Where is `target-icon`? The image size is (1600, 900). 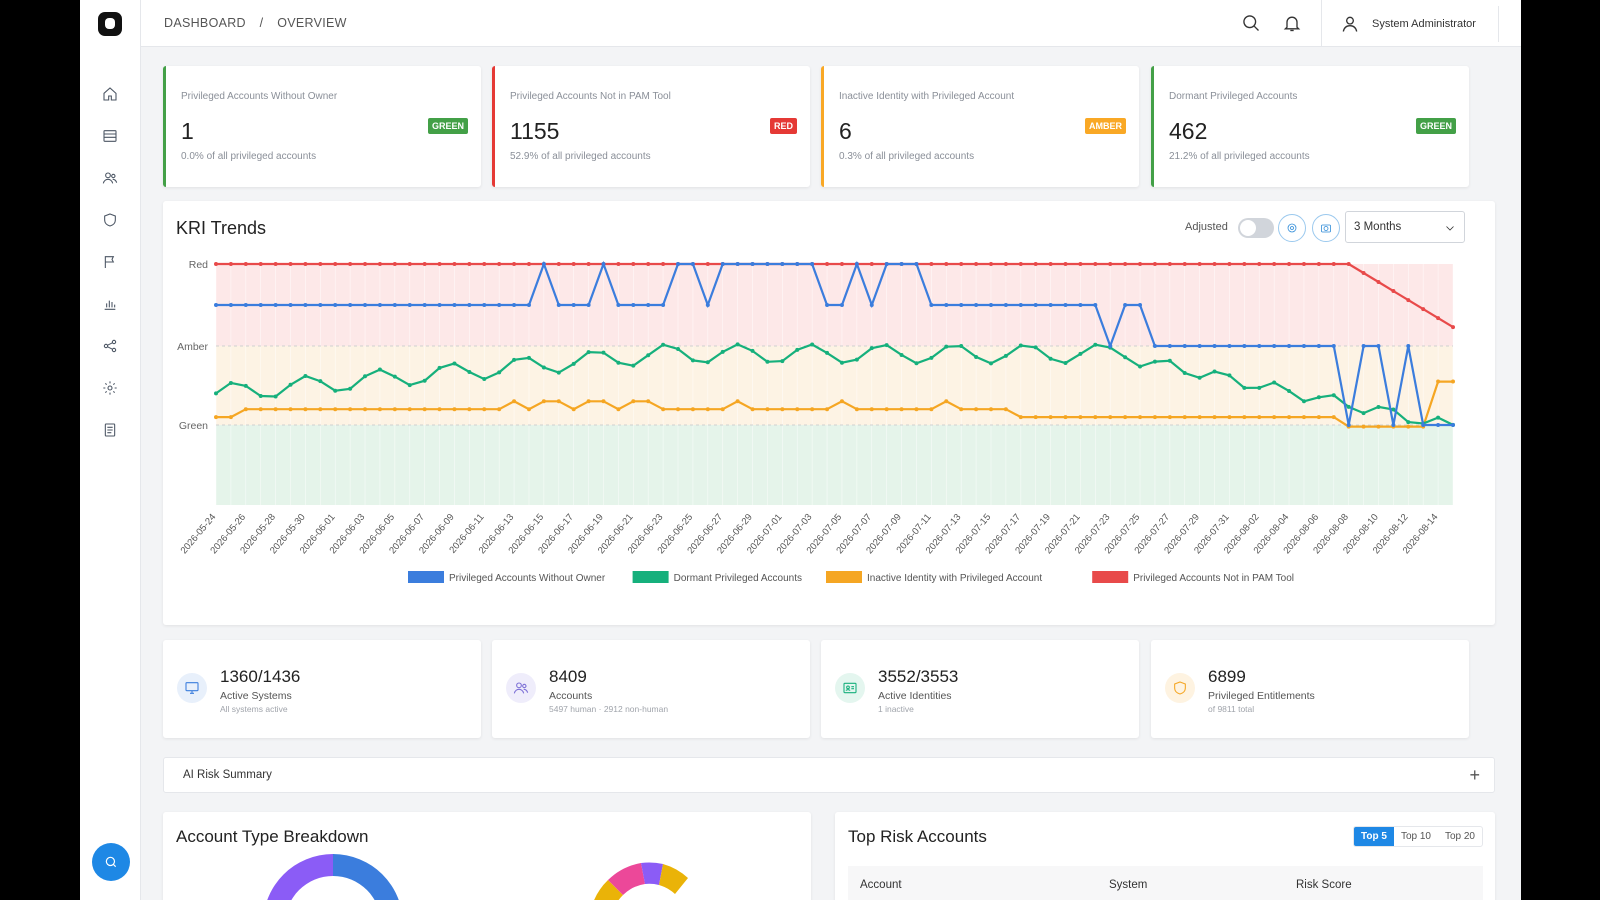
target-icon is located at coordinates (1292, 228).